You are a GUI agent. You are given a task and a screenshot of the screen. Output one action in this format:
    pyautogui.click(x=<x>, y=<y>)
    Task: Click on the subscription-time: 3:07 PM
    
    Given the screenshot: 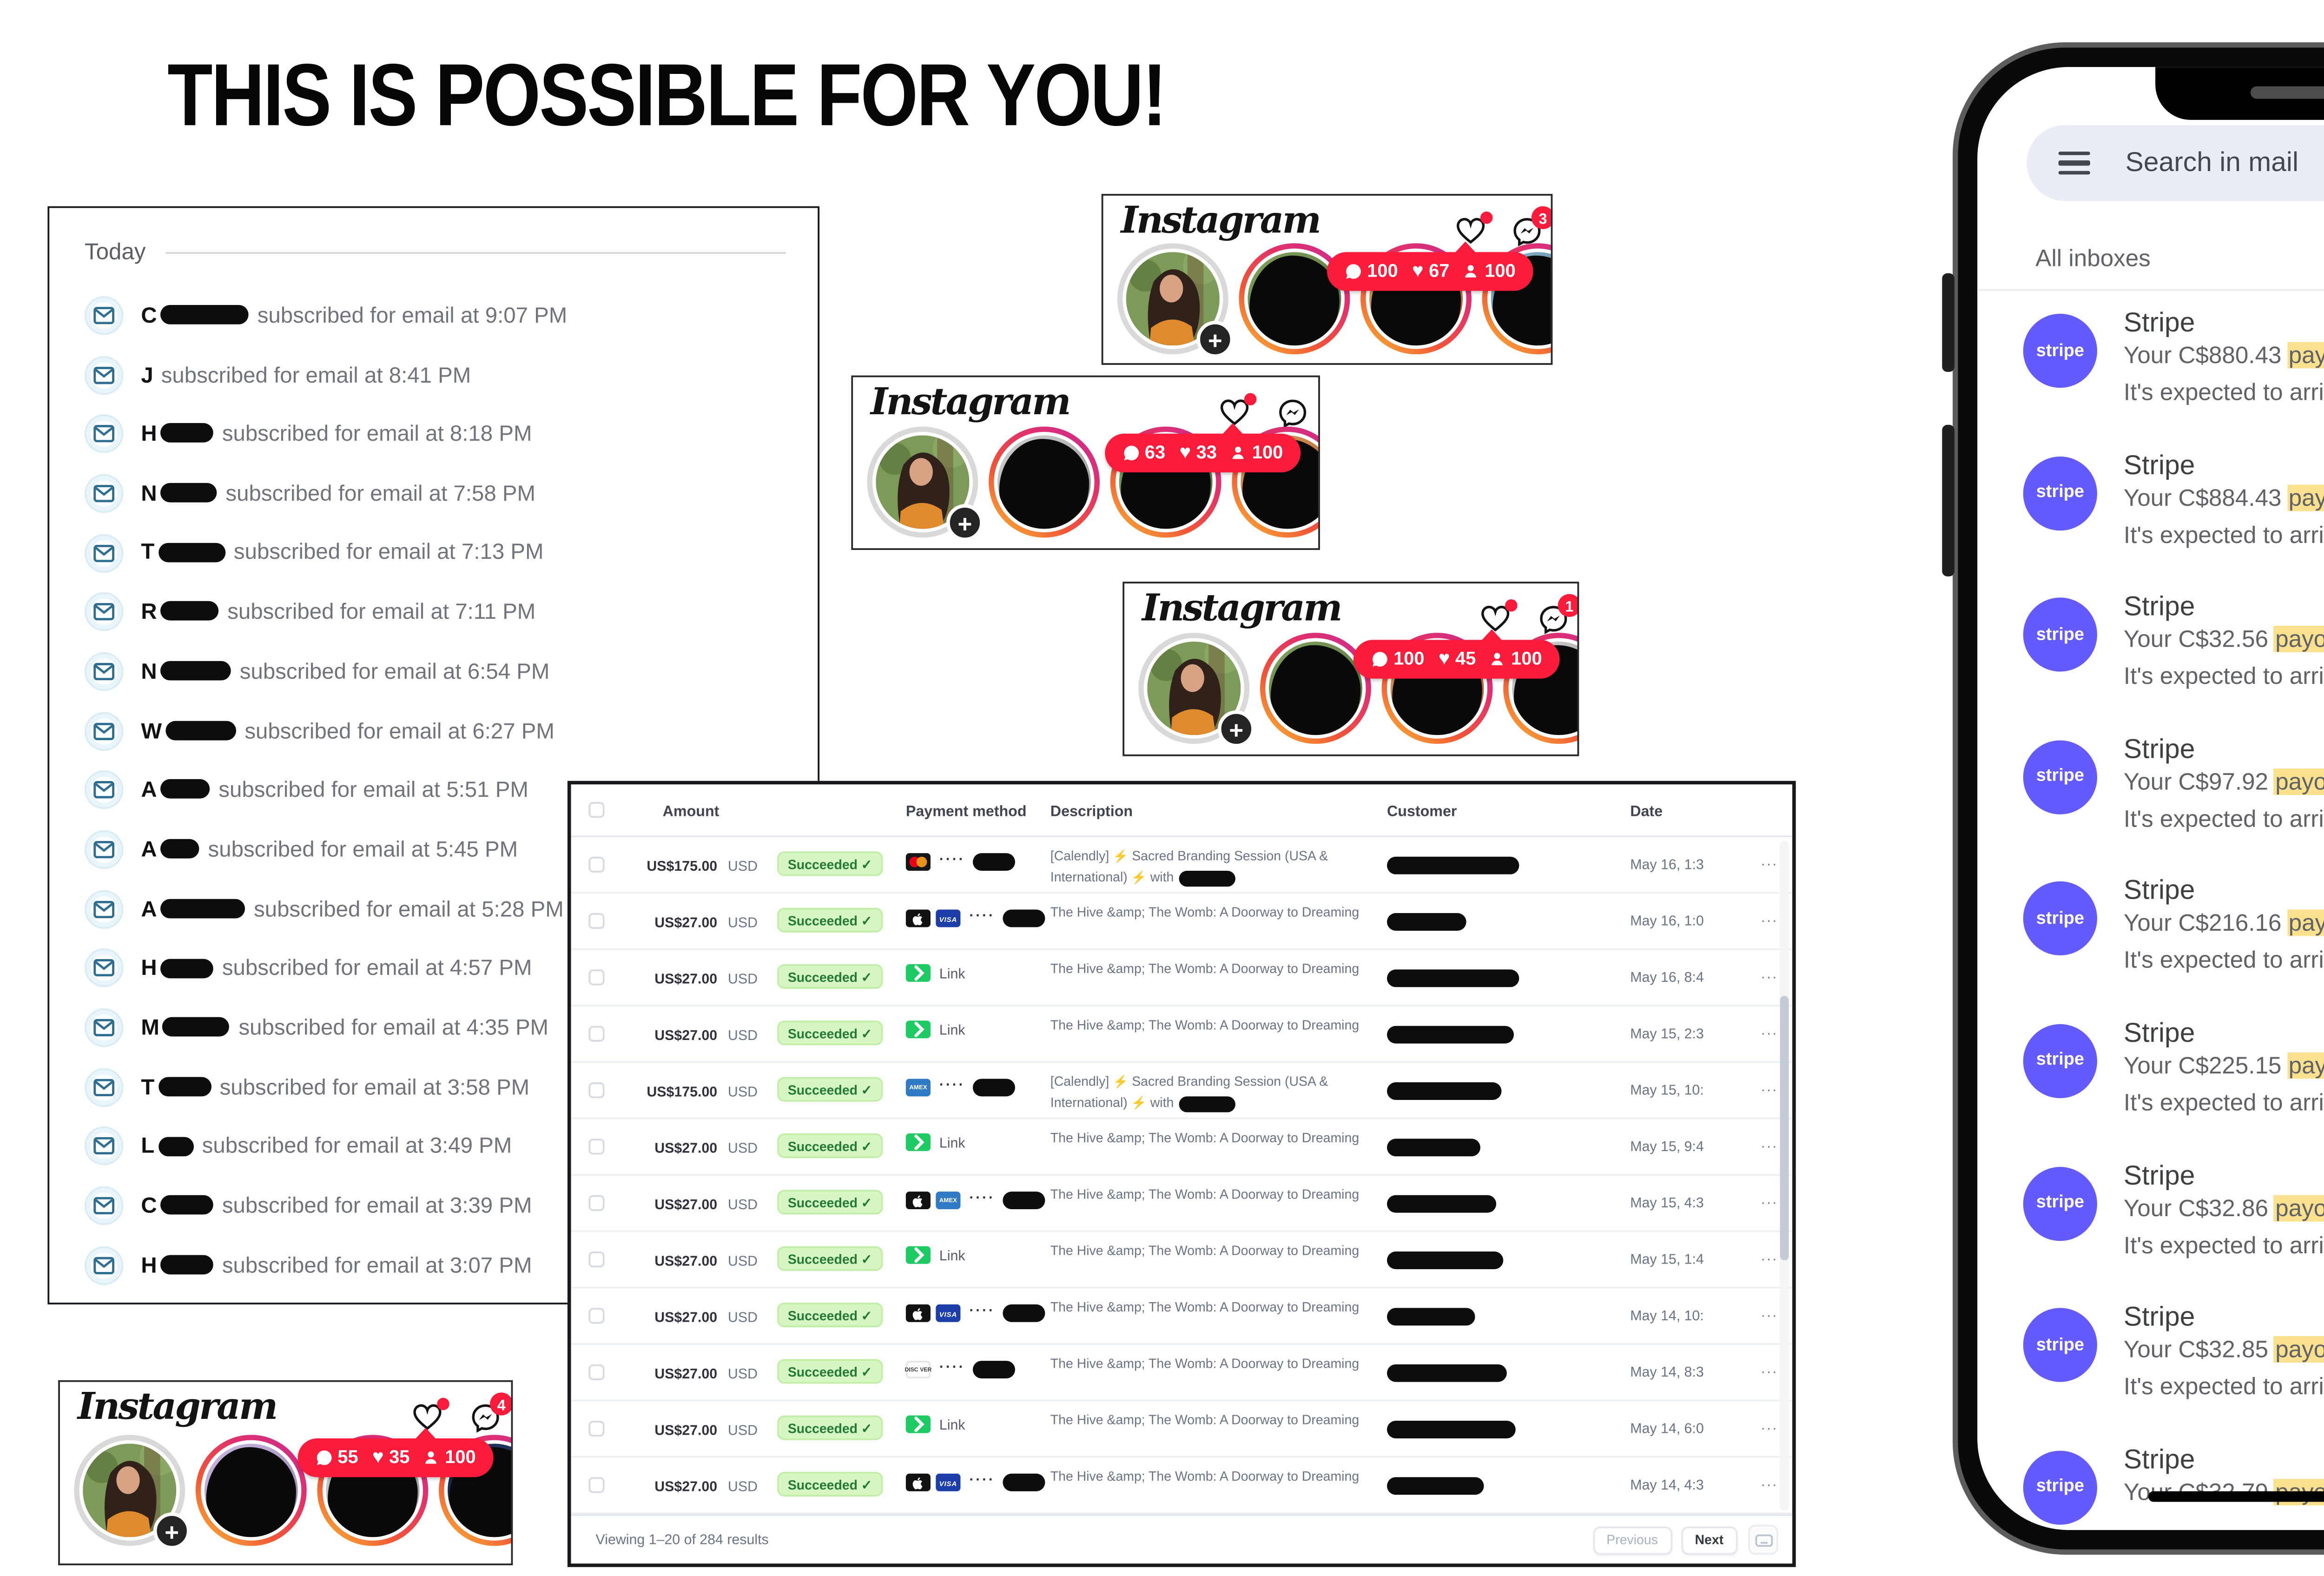 What is the action you would take?
    pyautogui.click(x=490, y=1265)
    